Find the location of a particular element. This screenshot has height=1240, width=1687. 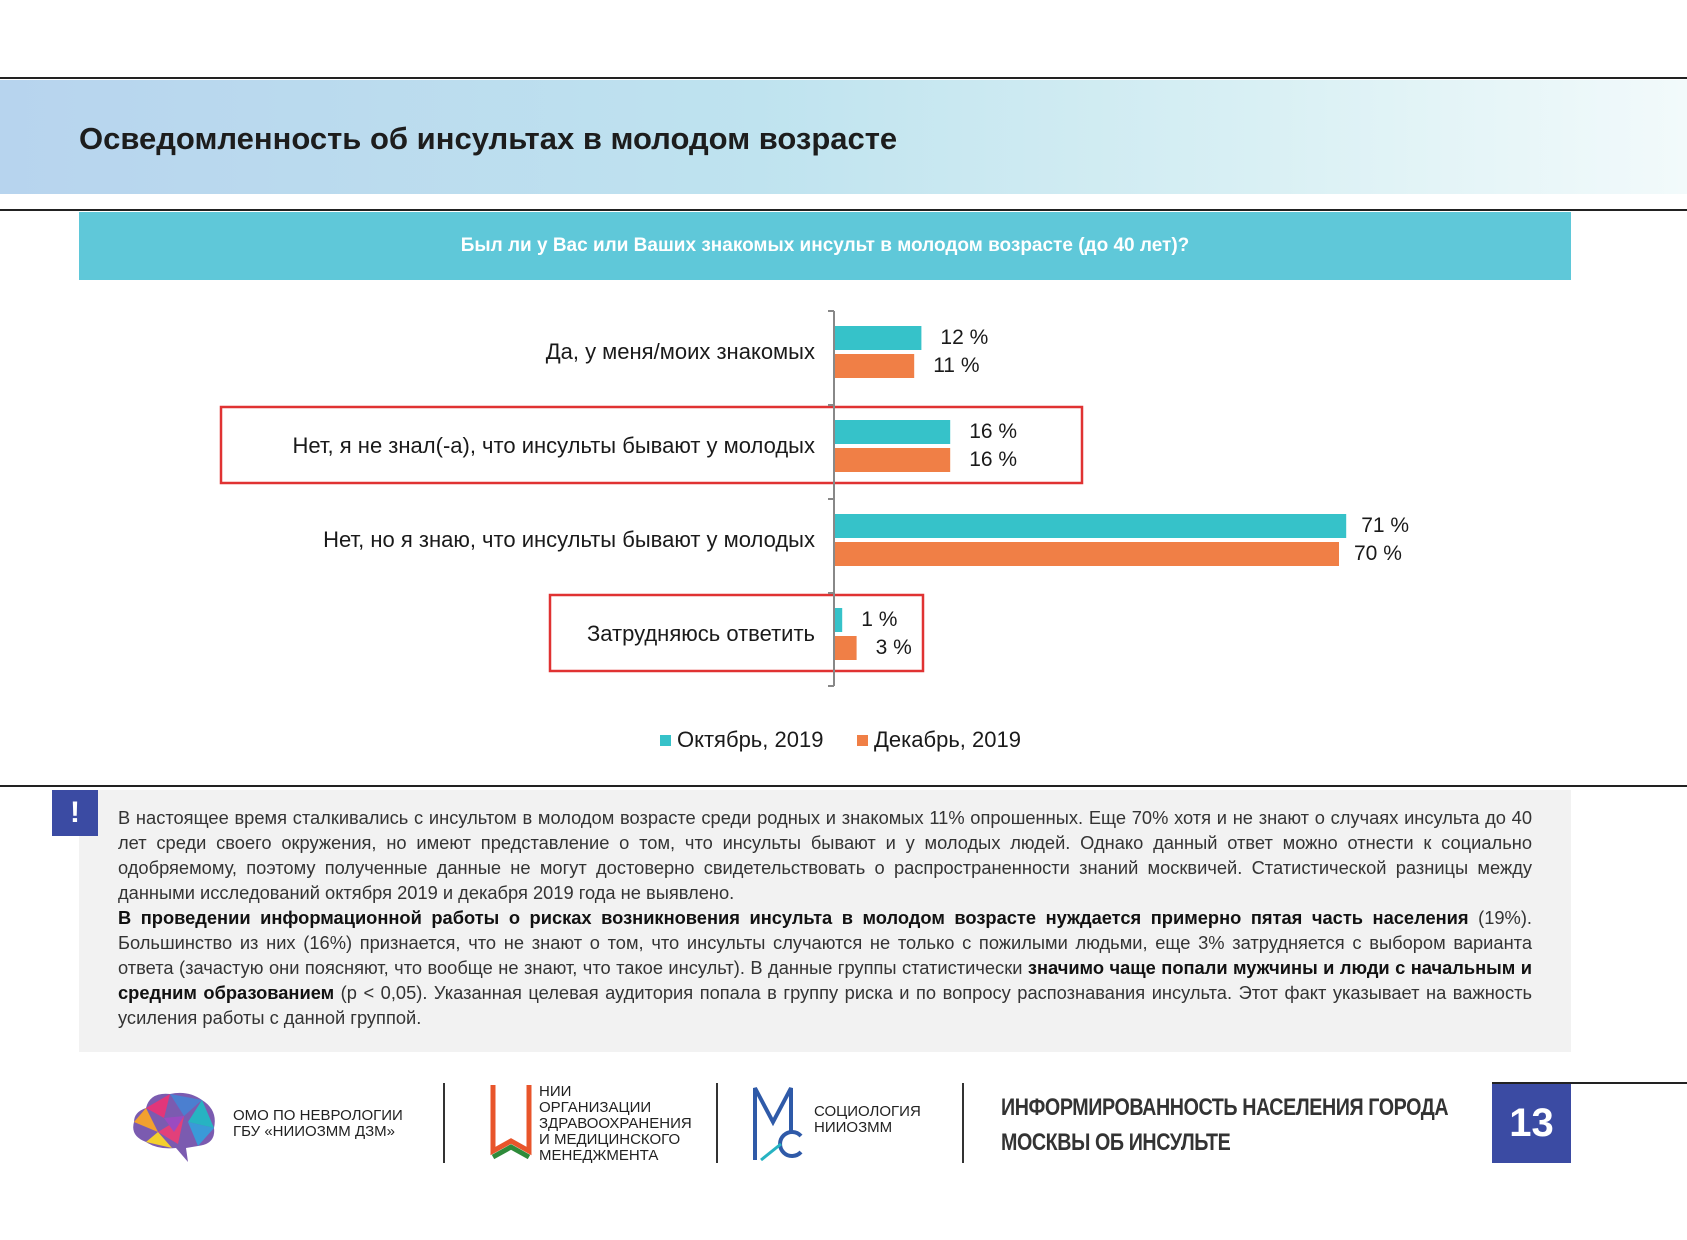

legend-label-december: Декабрь, 2019 is located at coordinates (947, 739).